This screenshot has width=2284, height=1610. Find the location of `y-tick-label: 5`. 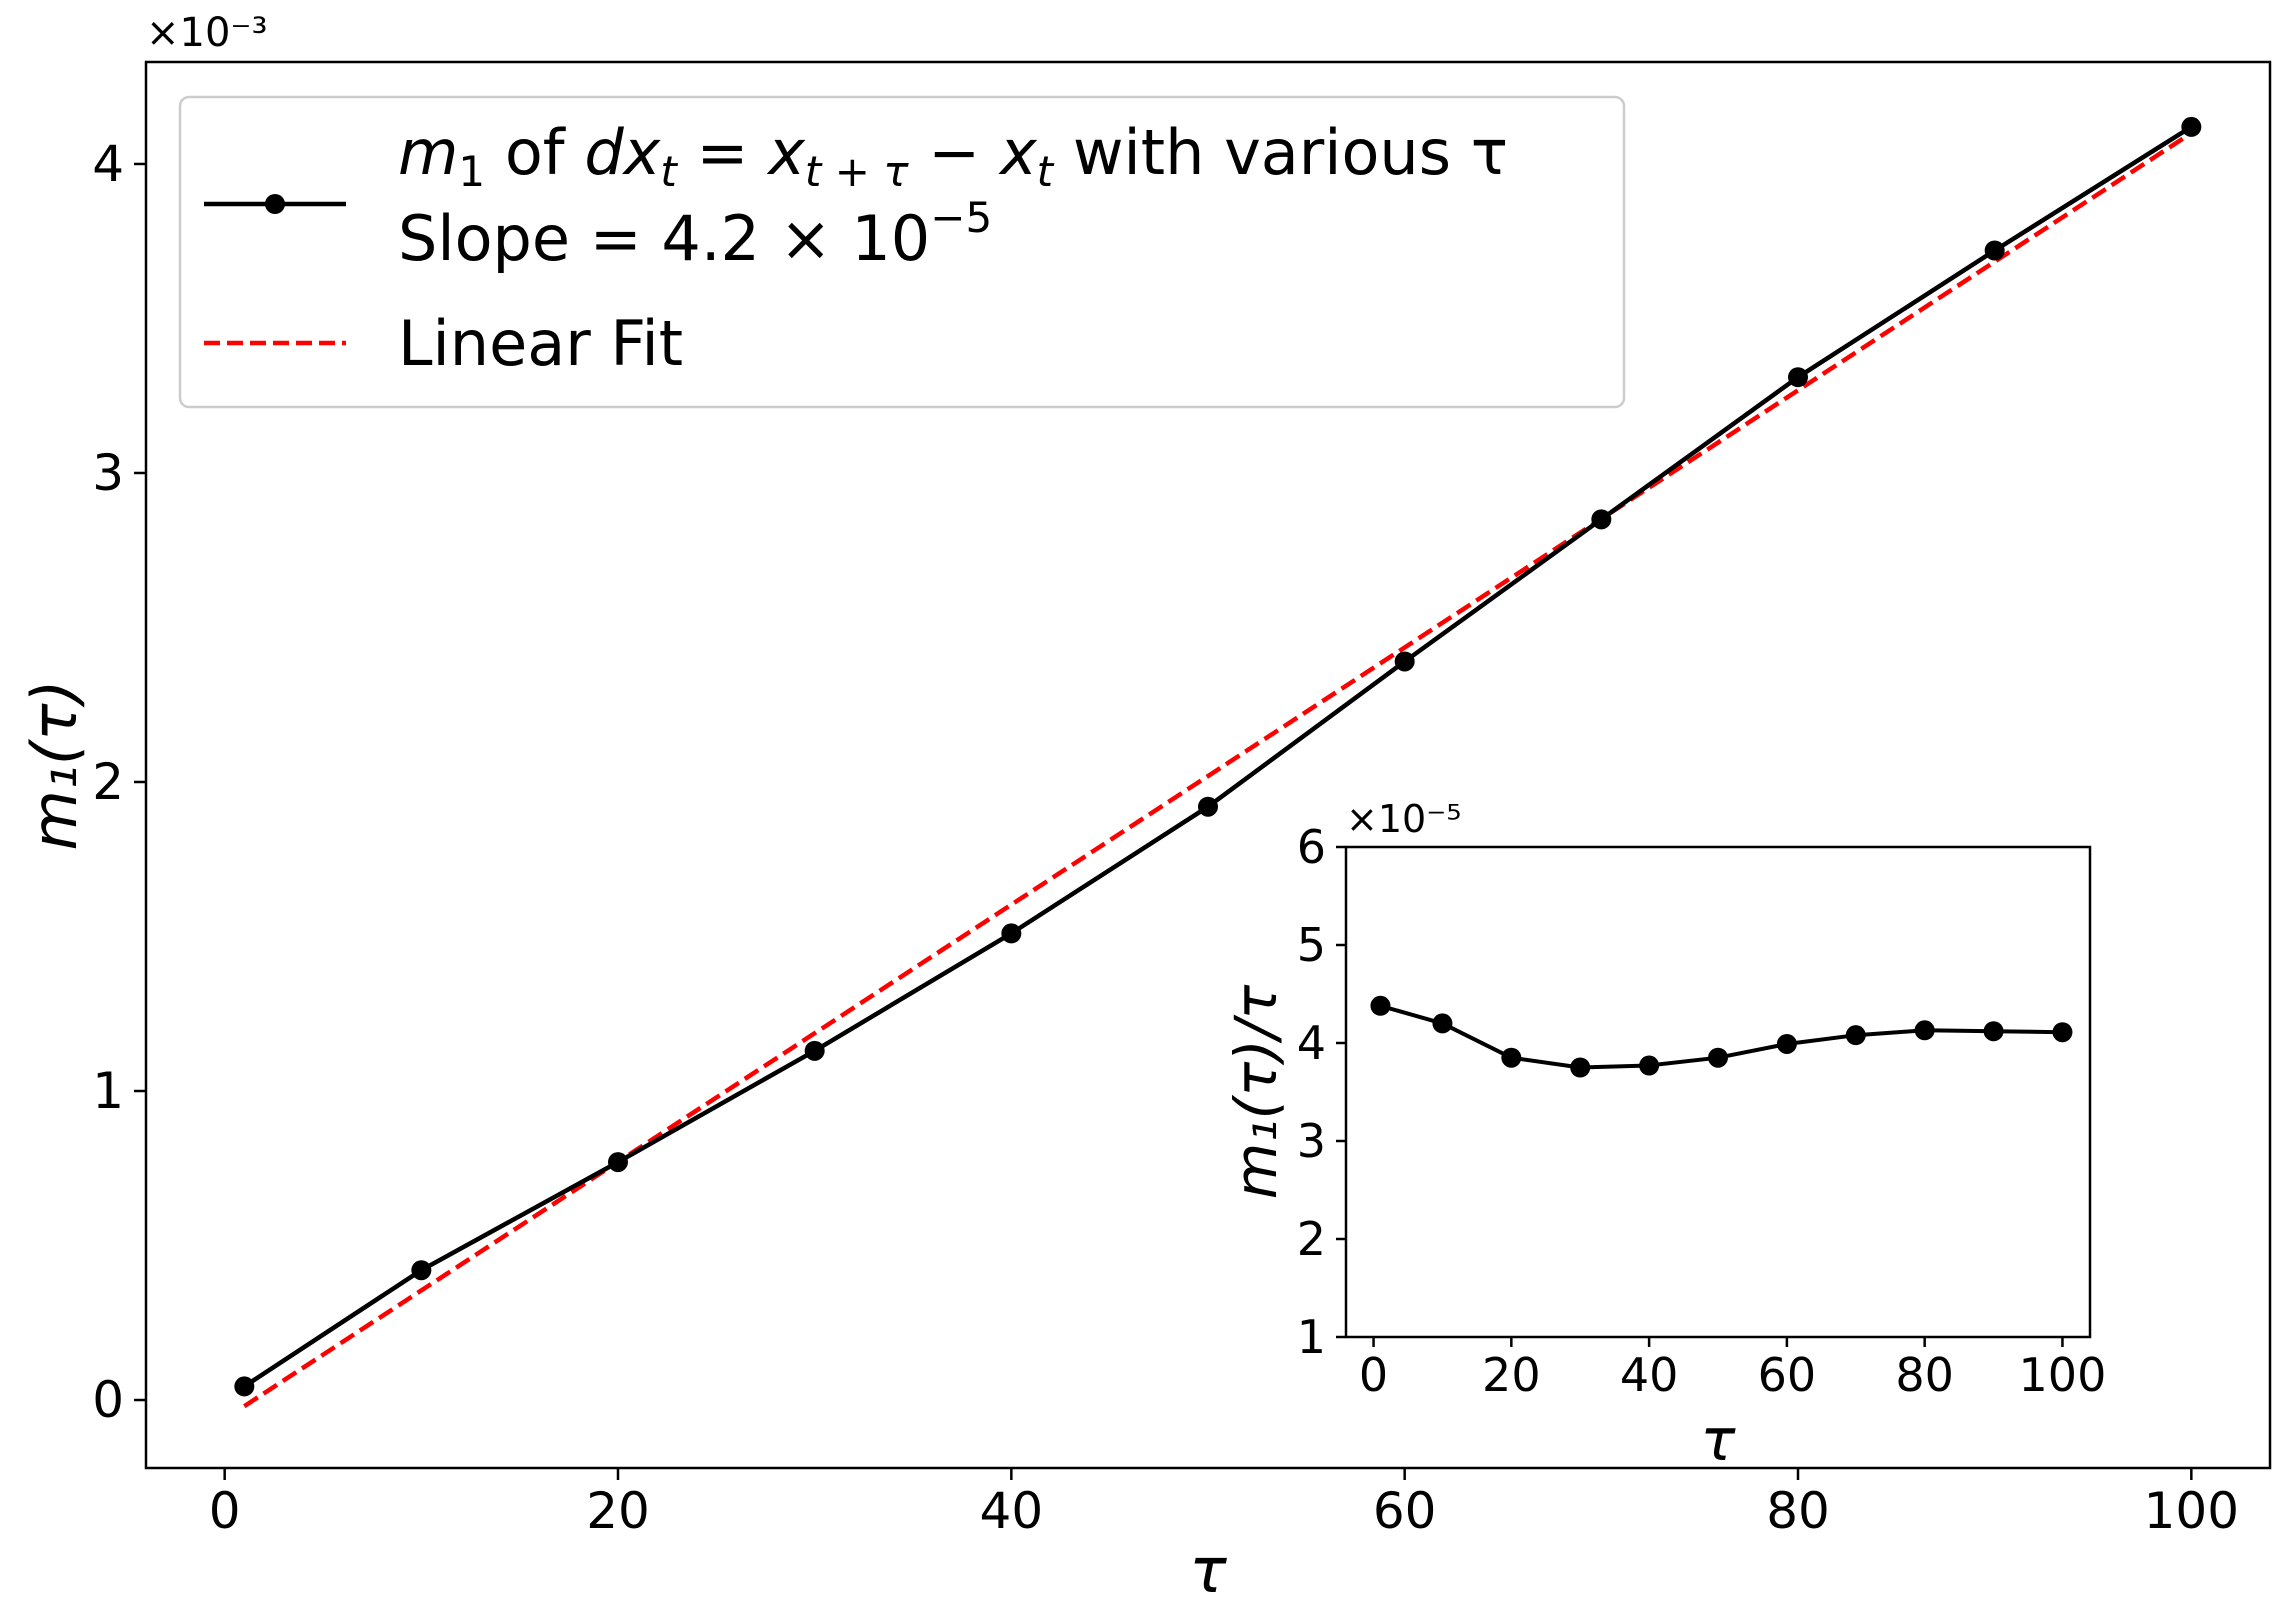

y-tick-label: 5 is located at coordinates (1311, 945).